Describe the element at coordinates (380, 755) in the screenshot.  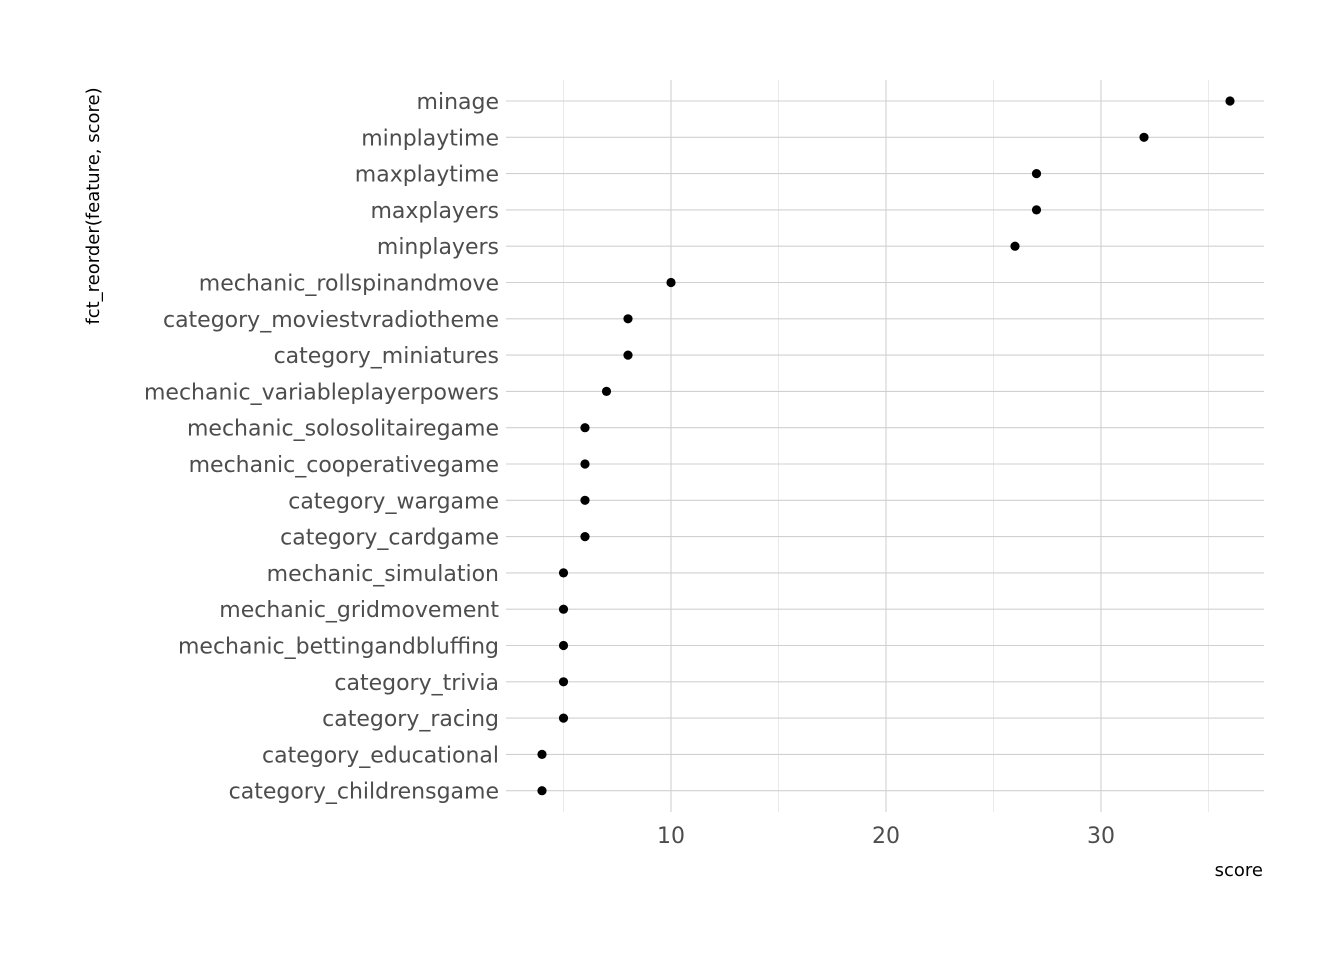
I see `y-tick-label: category_educational` at that location.